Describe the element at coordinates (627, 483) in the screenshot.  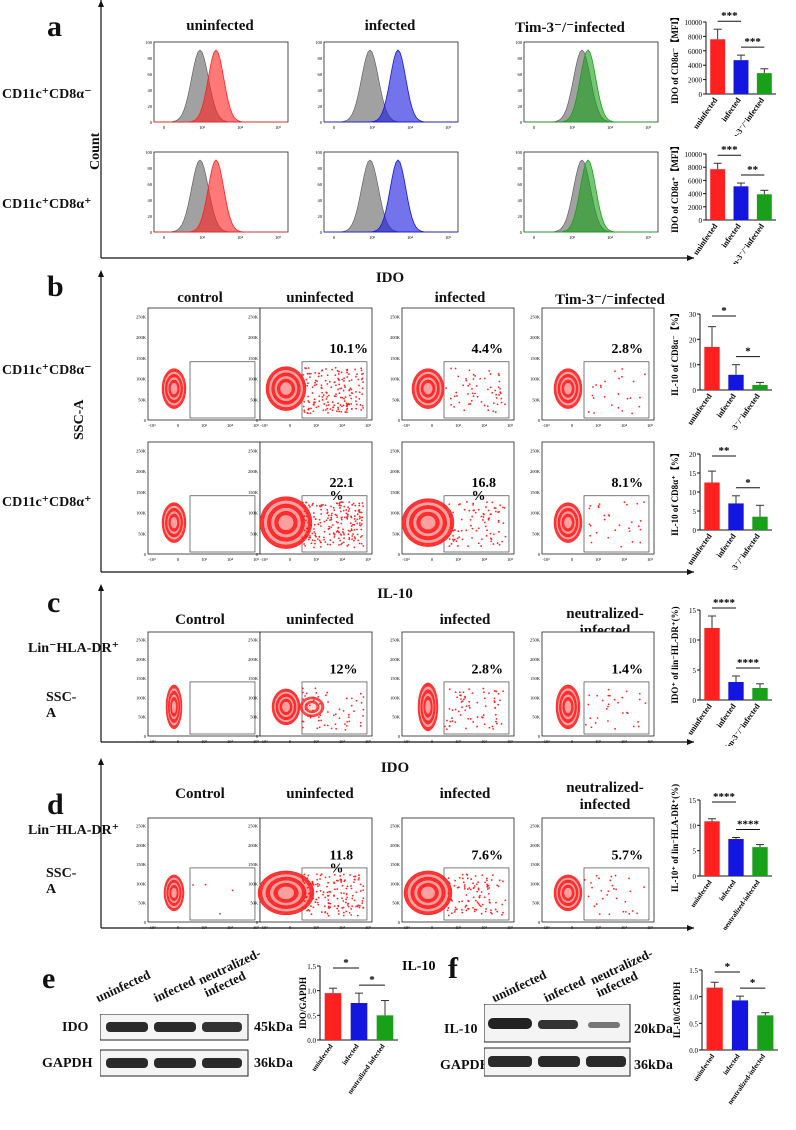
I see `gate-percent: 8.1%` at that location.